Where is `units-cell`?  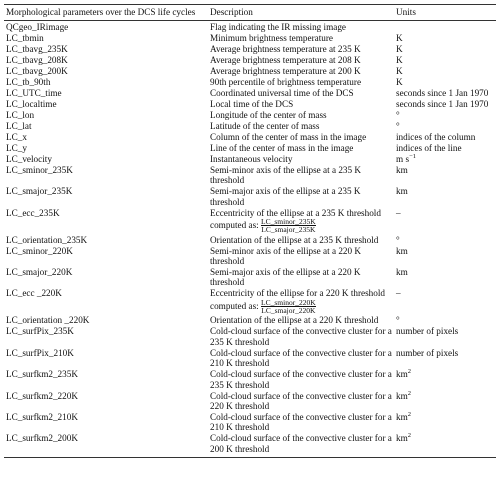
units-cell is located at coordinates (445, 27).